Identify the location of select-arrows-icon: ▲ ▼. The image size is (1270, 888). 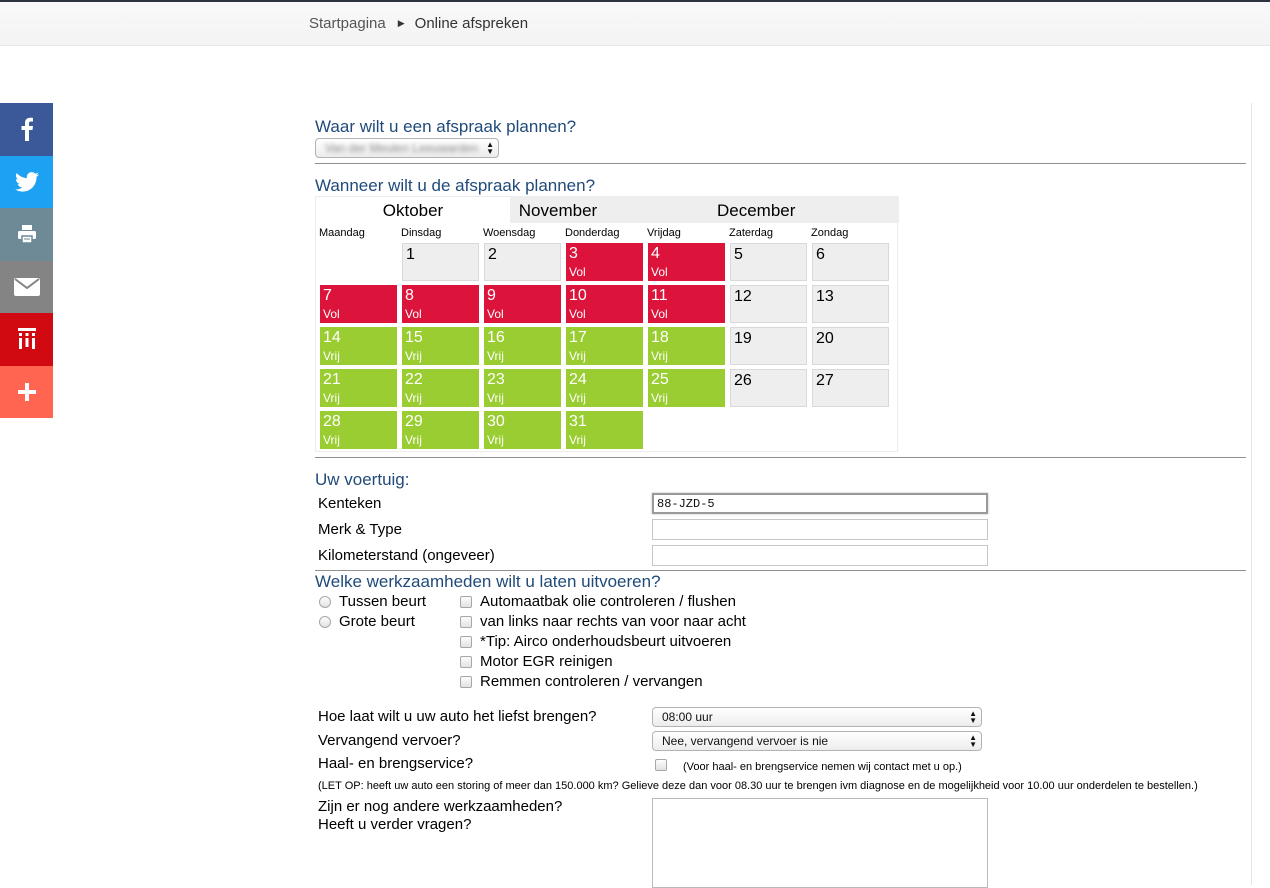
(973, 741).